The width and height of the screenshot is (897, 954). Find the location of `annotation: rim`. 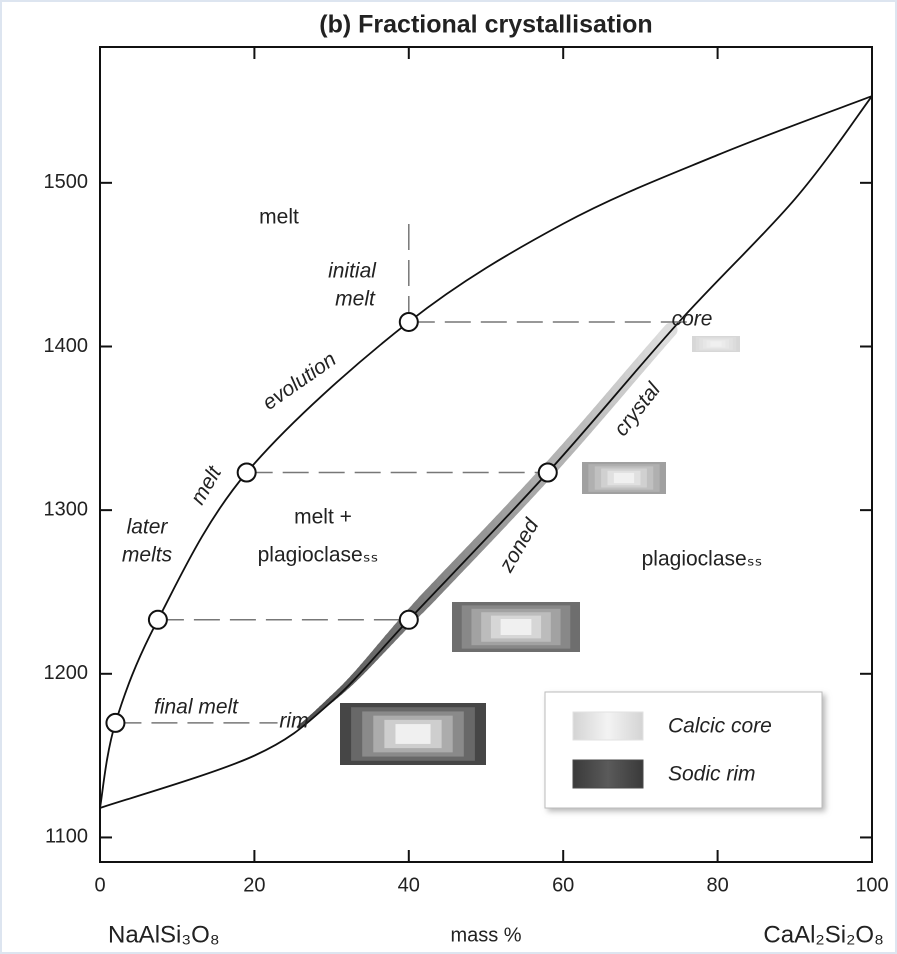

annotation: rim is located at coordinates (293, 721).